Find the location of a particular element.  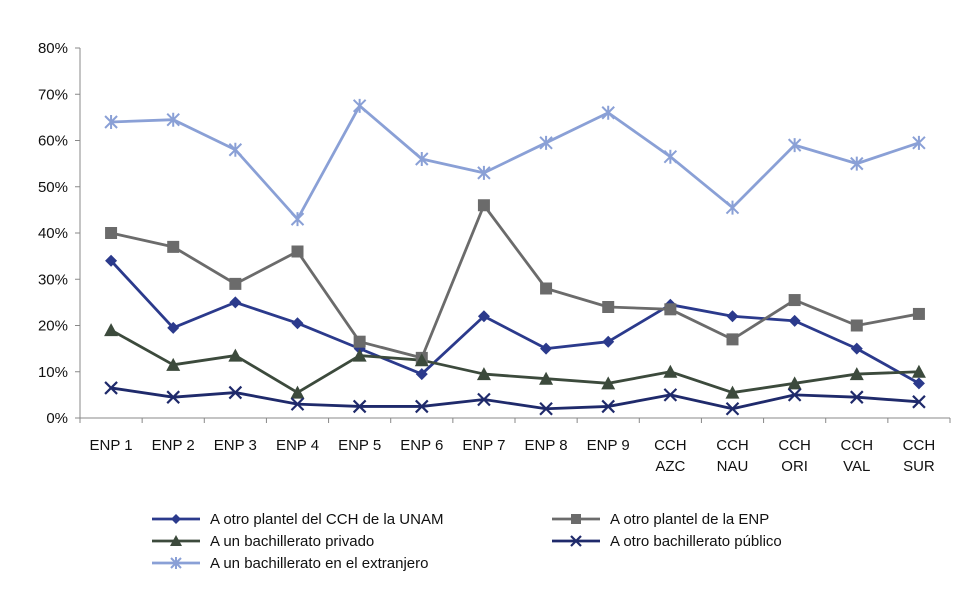

x-tick-label: ENP 7 is located at coordinates (483, 445).